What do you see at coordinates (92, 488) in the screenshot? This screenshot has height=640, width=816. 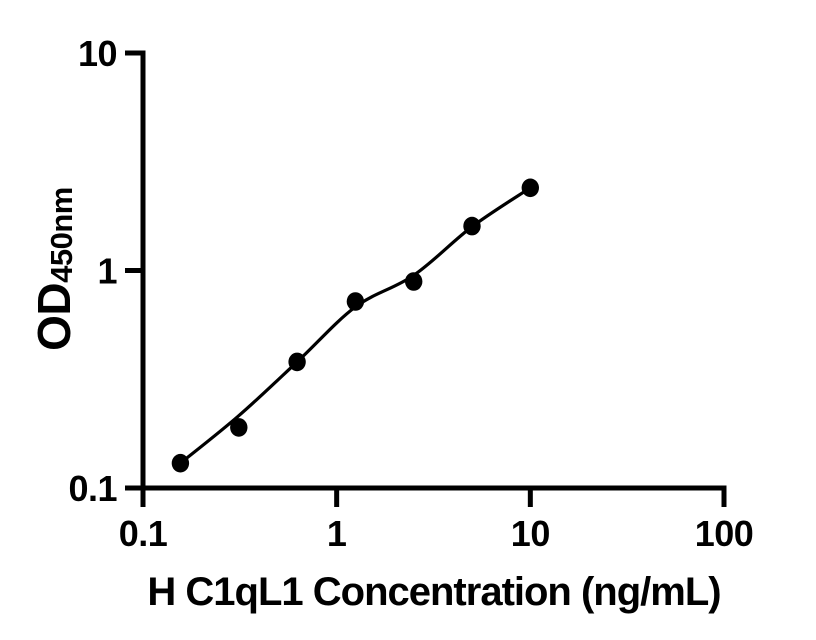 I see `y-tick-label: 0.1` at bounding box center [92, 488].